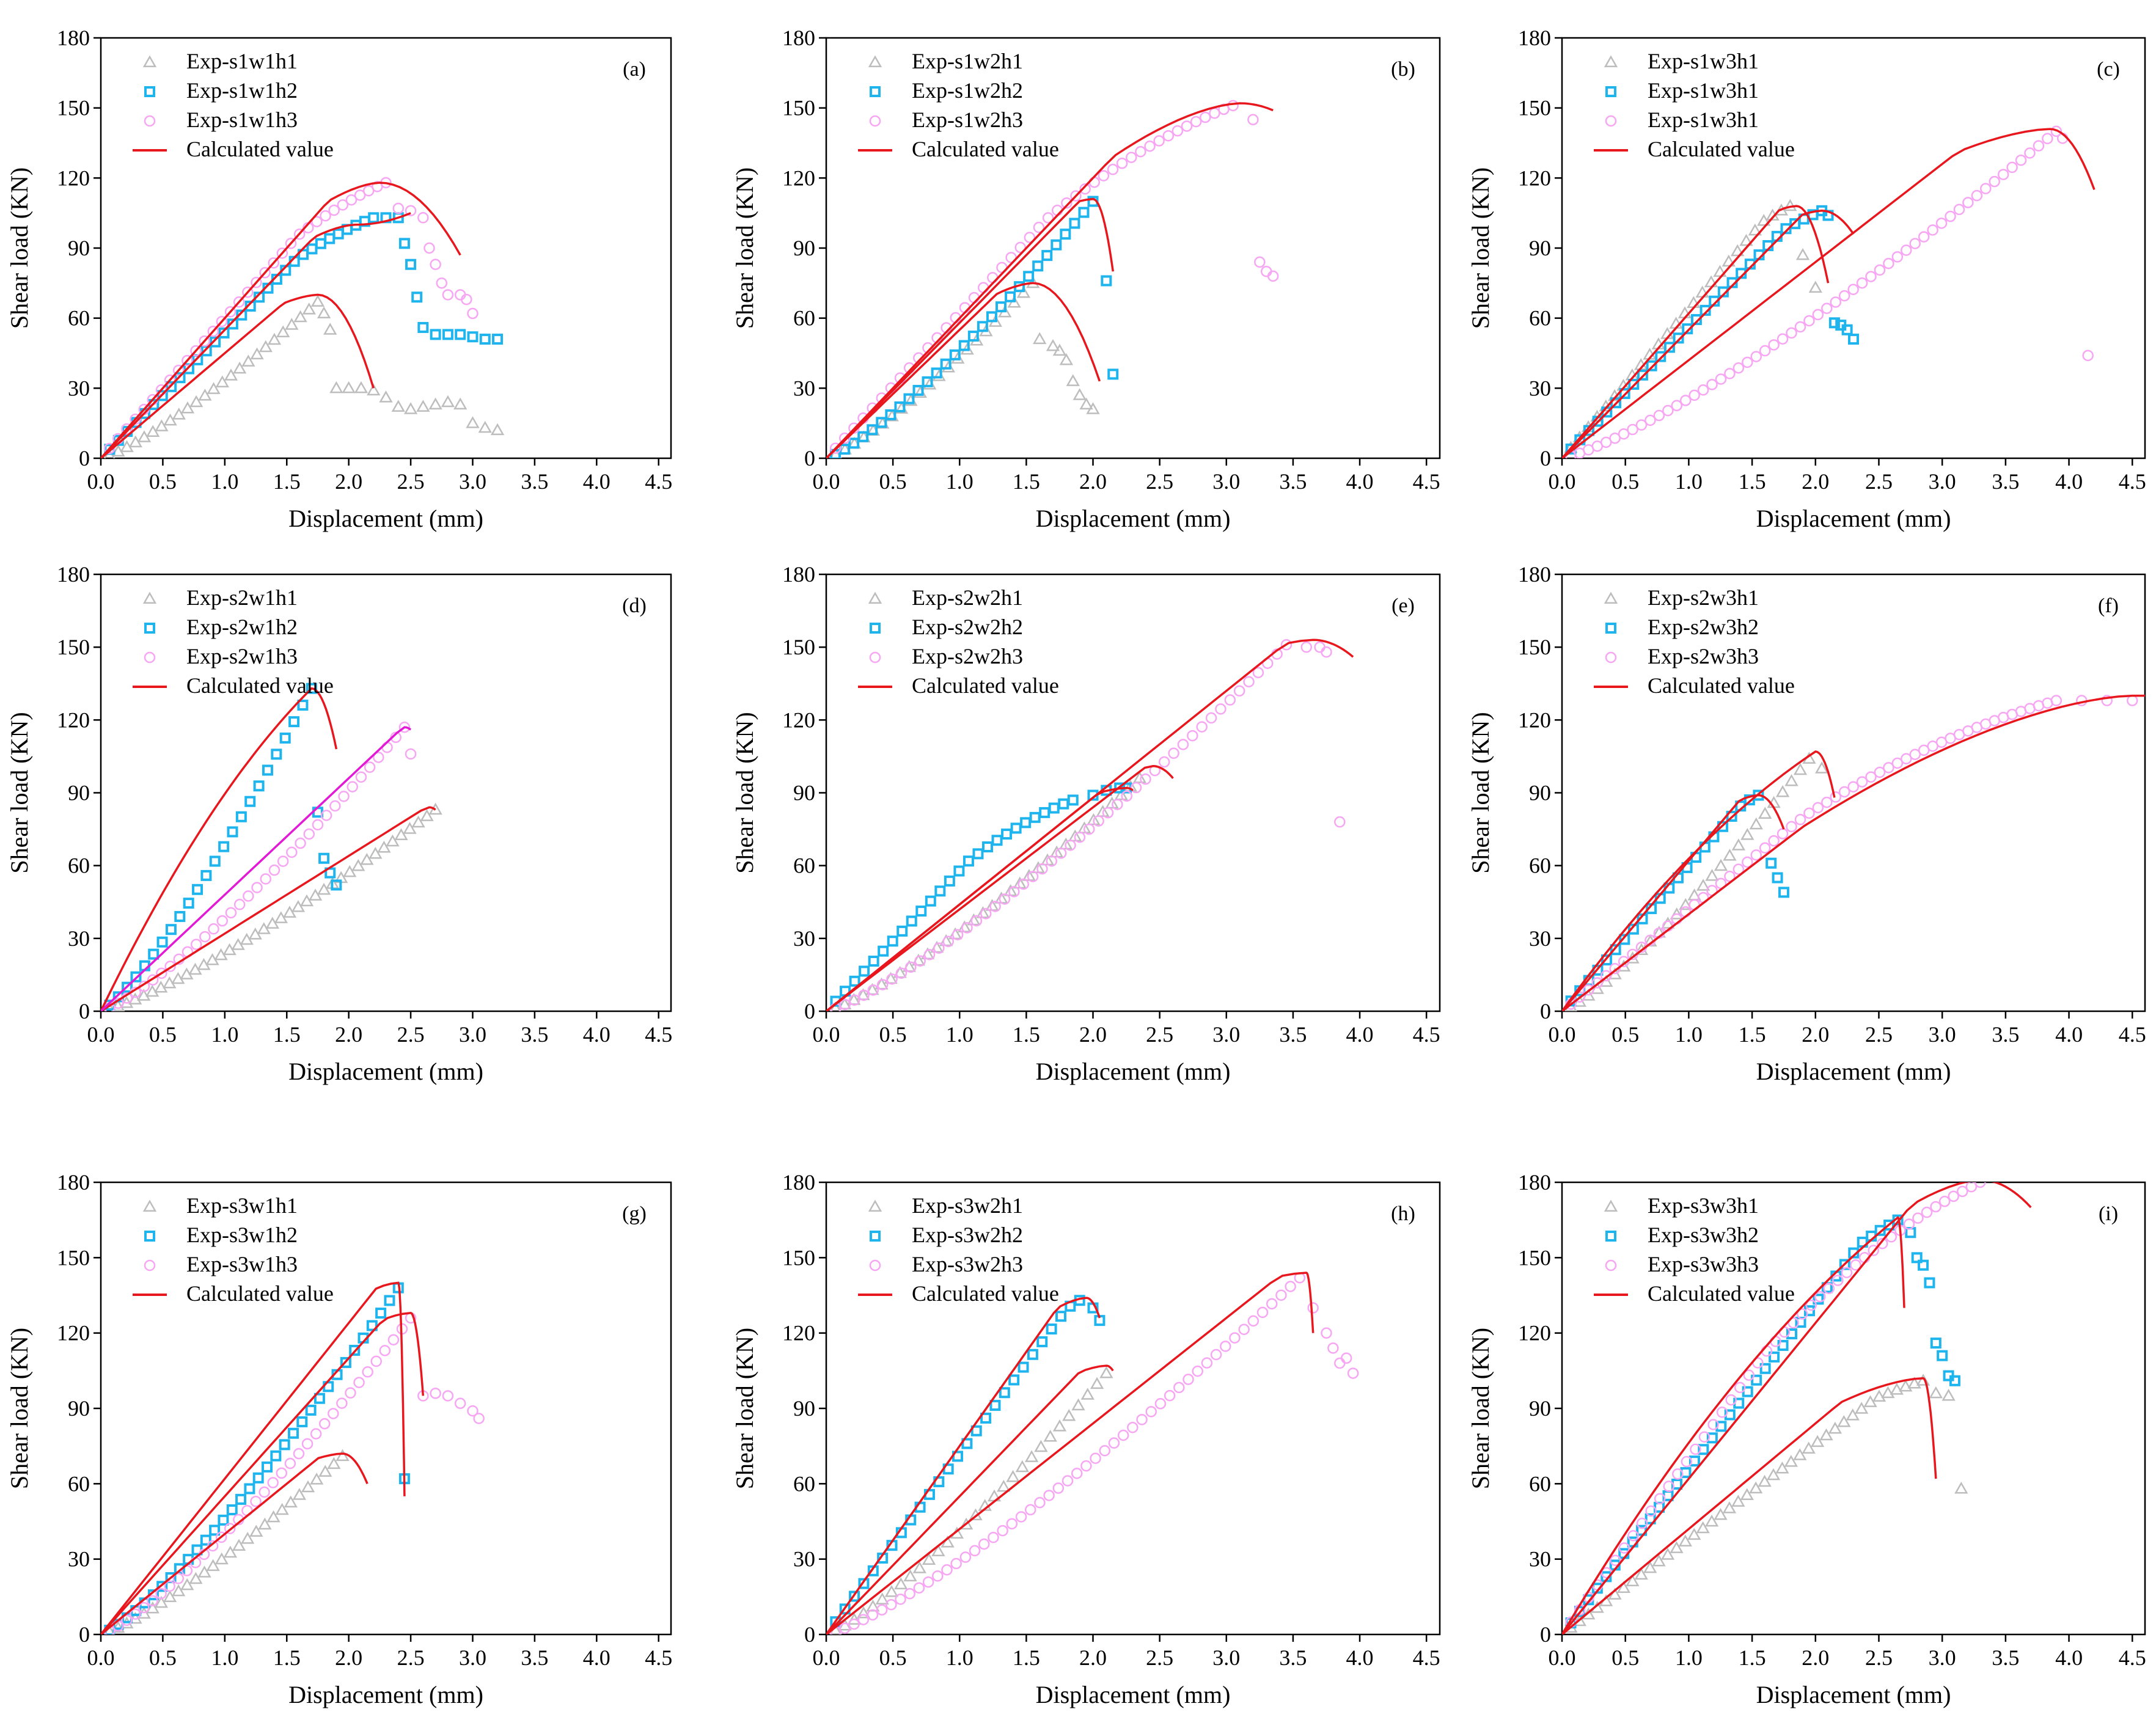  I want to click on y-axis-title: Shear load (KN), so click(20, 1408).